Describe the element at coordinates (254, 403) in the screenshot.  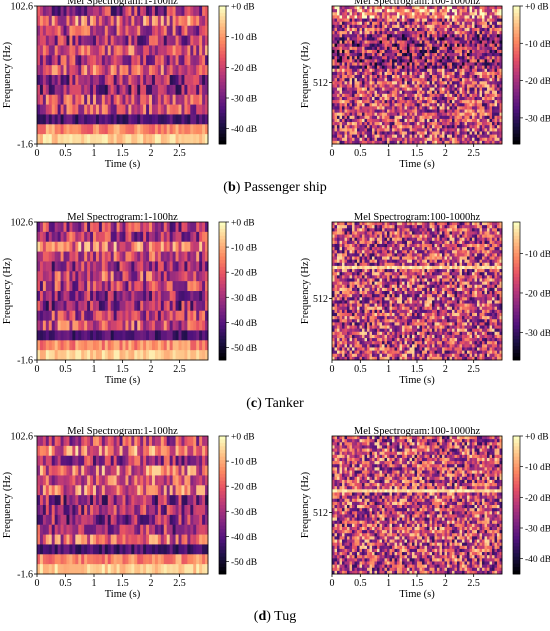
I see `caption-letter: c` at that location.